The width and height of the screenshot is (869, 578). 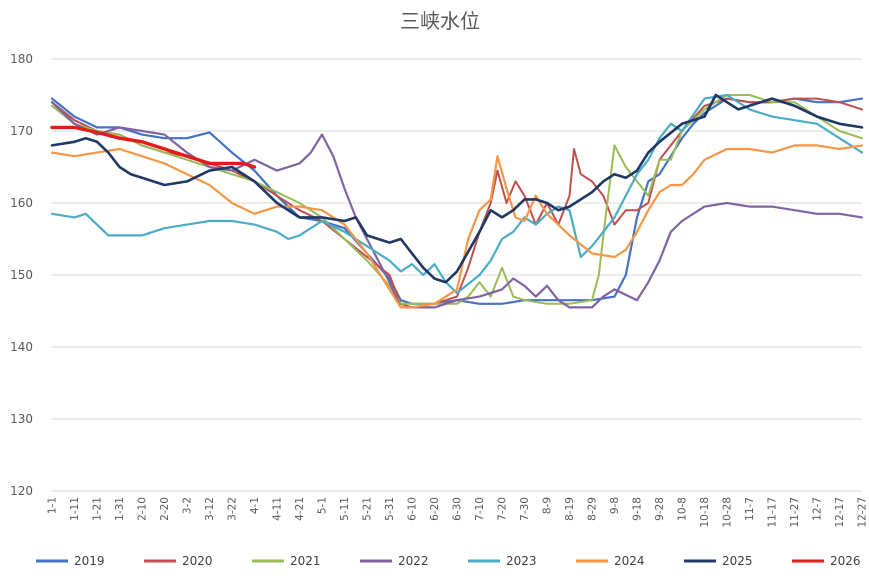 I want to click on x-tick-label: 10-18, so click(x=705, y=512).